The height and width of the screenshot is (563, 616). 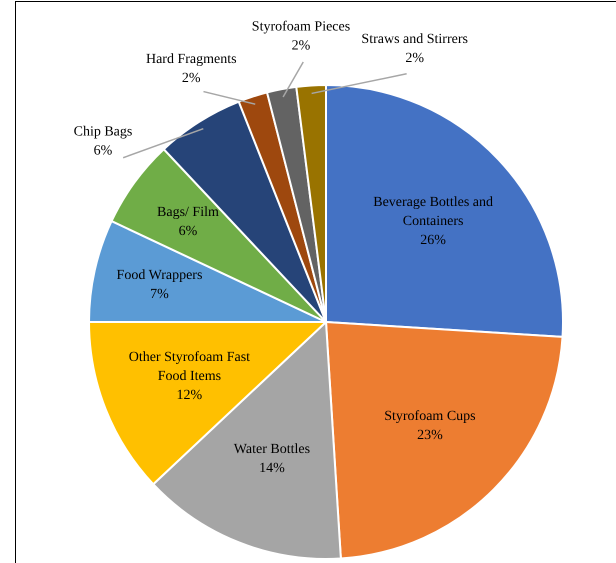 What do you see at coordinates (301, 26) in the screenshot?
I see `slice-label: Styrofoam Pieces` at bounding box center [301, 26].